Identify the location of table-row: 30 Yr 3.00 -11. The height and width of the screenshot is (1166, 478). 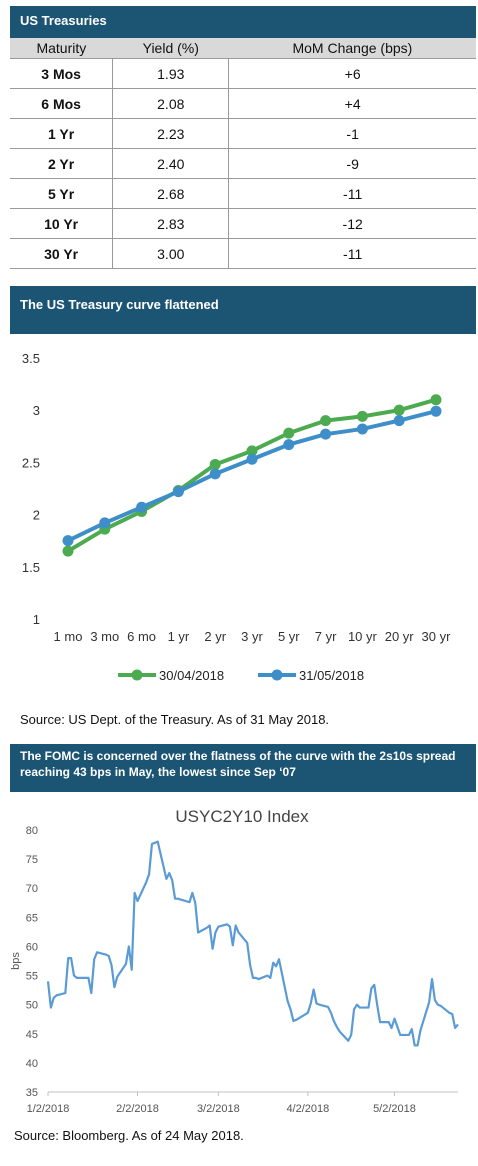
(243, 253).